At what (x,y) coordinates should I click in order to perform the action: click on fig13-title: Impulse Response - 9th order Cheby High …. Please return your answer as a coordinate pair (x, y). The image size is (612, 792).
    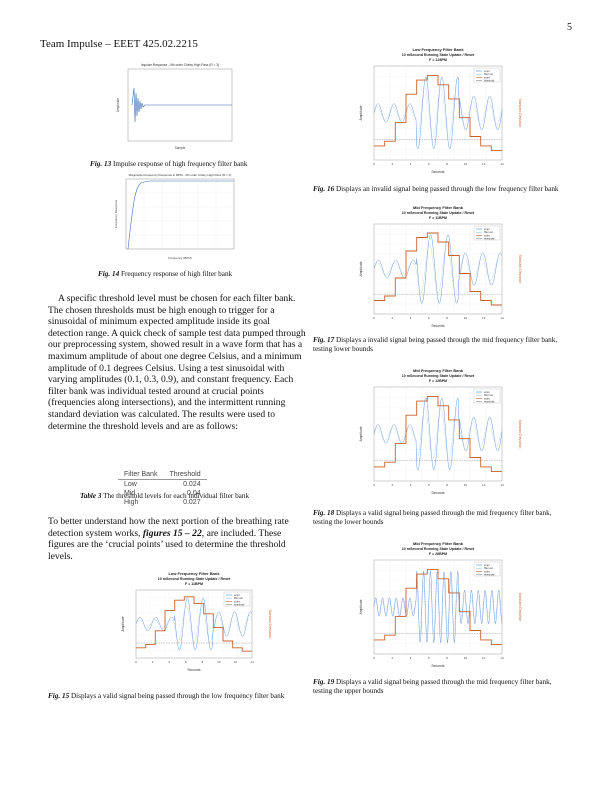
    Looking at the image, I should click on (180, 65).